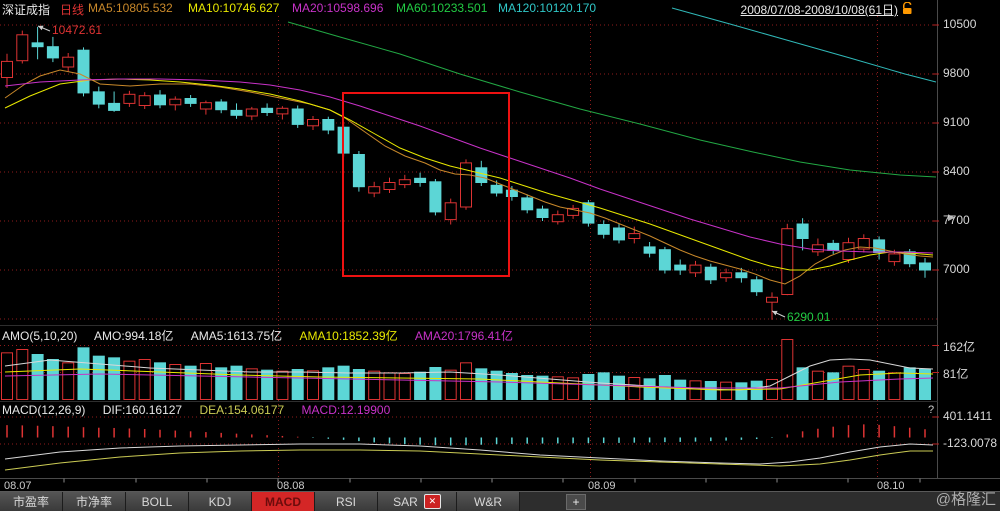 This screenshot has height=511, width=1000. What do you see at coordinates (956, 373) in the screenshot?
I see `amount-tick-label: 81亿` at bounding box center [956, 373].